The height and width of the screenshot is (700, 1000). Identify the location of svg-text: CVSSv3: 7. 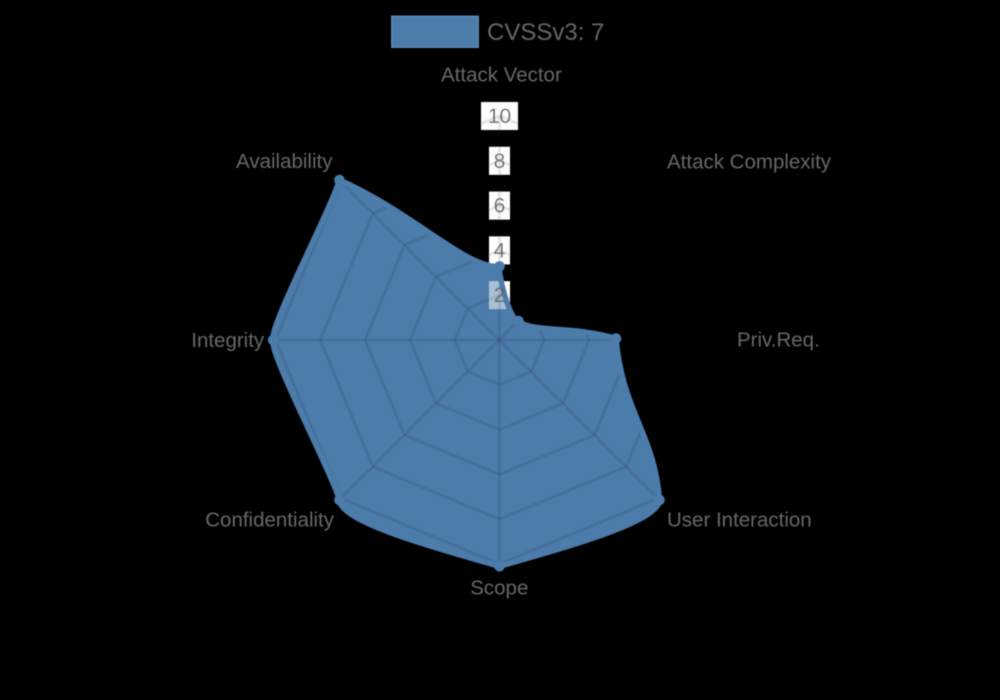
(545, 32).